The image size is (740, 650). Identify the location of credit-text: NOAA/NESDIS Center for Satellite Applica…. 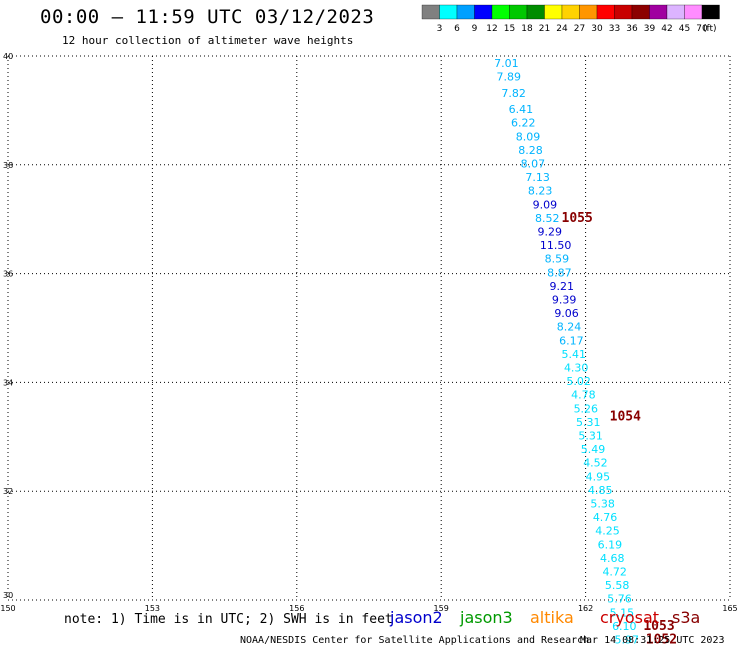
(415, 640).